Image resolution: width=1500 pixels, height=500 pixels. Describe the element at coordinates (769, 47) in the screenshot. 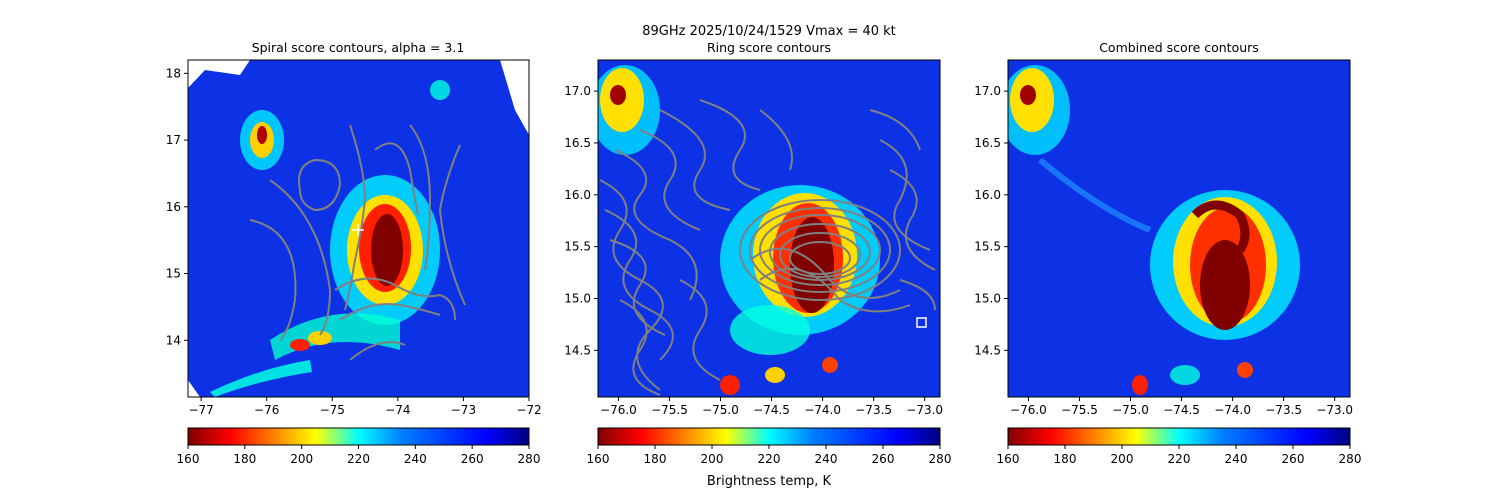

I see `ring-panel-title: Ring score contours` at that location.